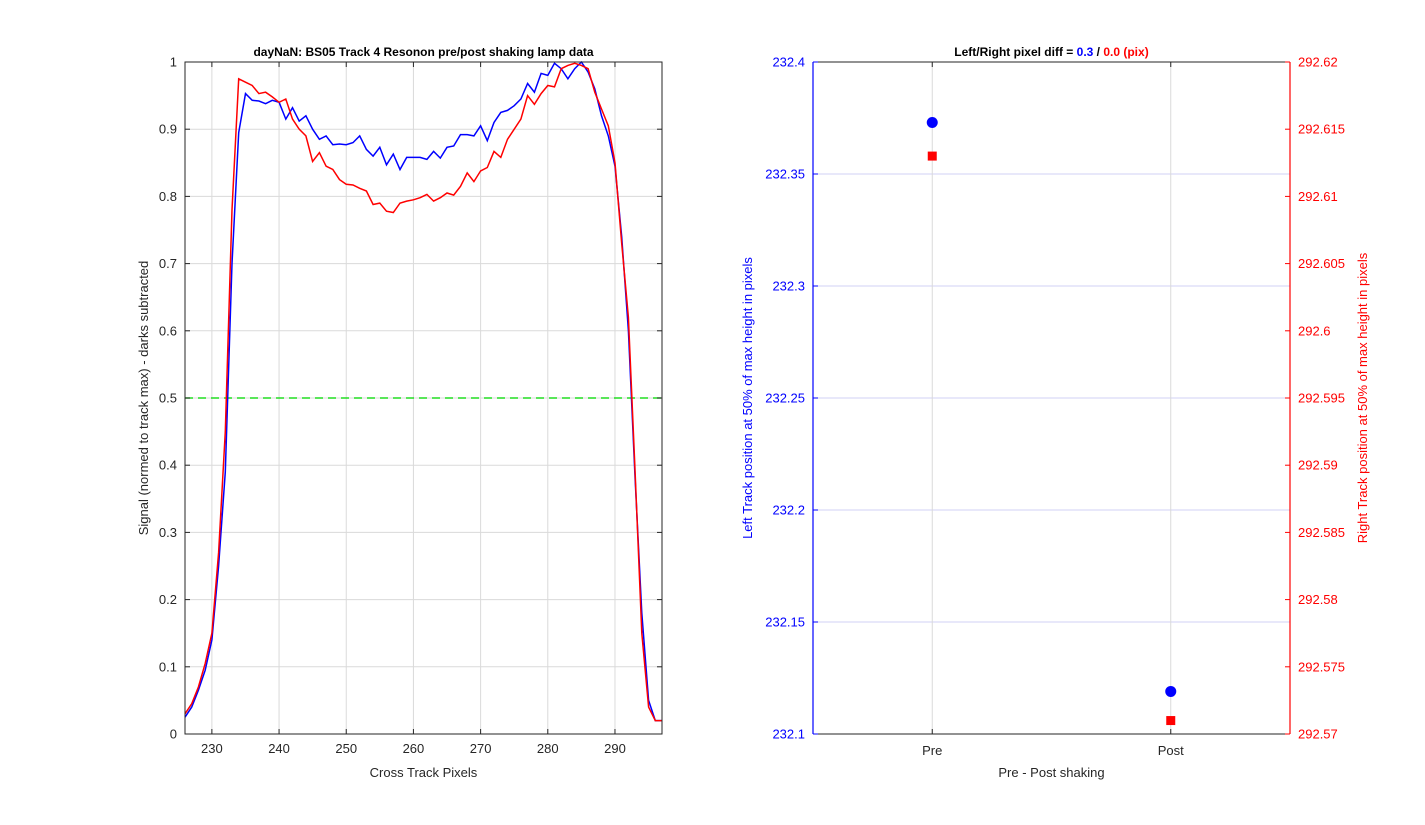 The width and height of the screenshot is (1425, 825). I want to click on left-y-tick-label: 0.2, so click(168, 599).